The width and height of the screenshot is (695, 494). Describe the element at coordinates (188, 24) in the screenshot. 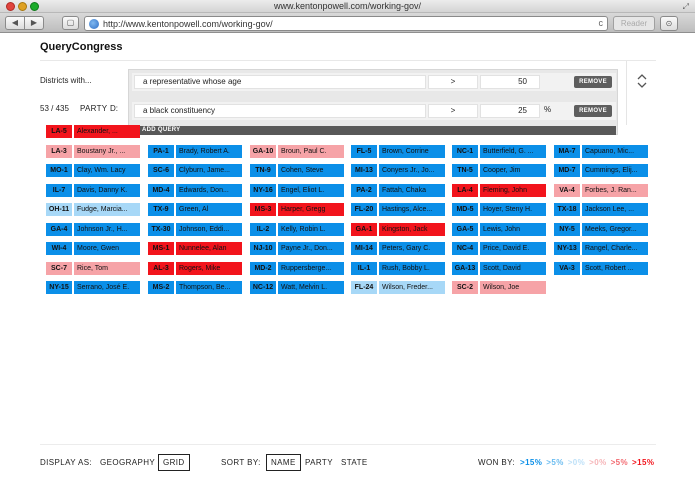

I see `url-text: http://www.kentonpowell.com/working-gov/` at that location.